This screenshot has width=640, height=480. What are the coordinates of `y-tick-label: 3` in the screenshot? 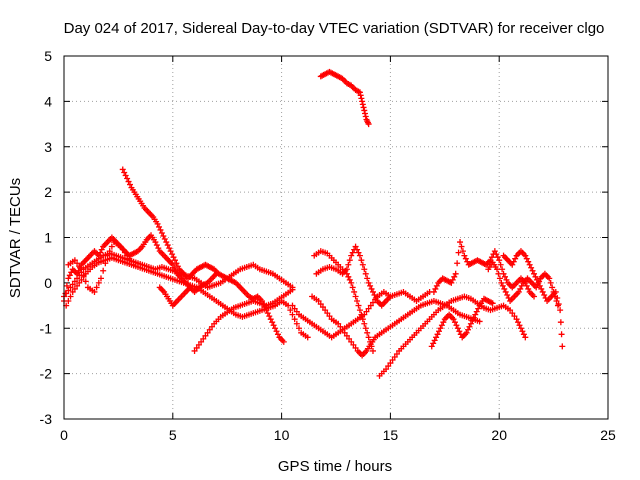 It's located at (48, 147).